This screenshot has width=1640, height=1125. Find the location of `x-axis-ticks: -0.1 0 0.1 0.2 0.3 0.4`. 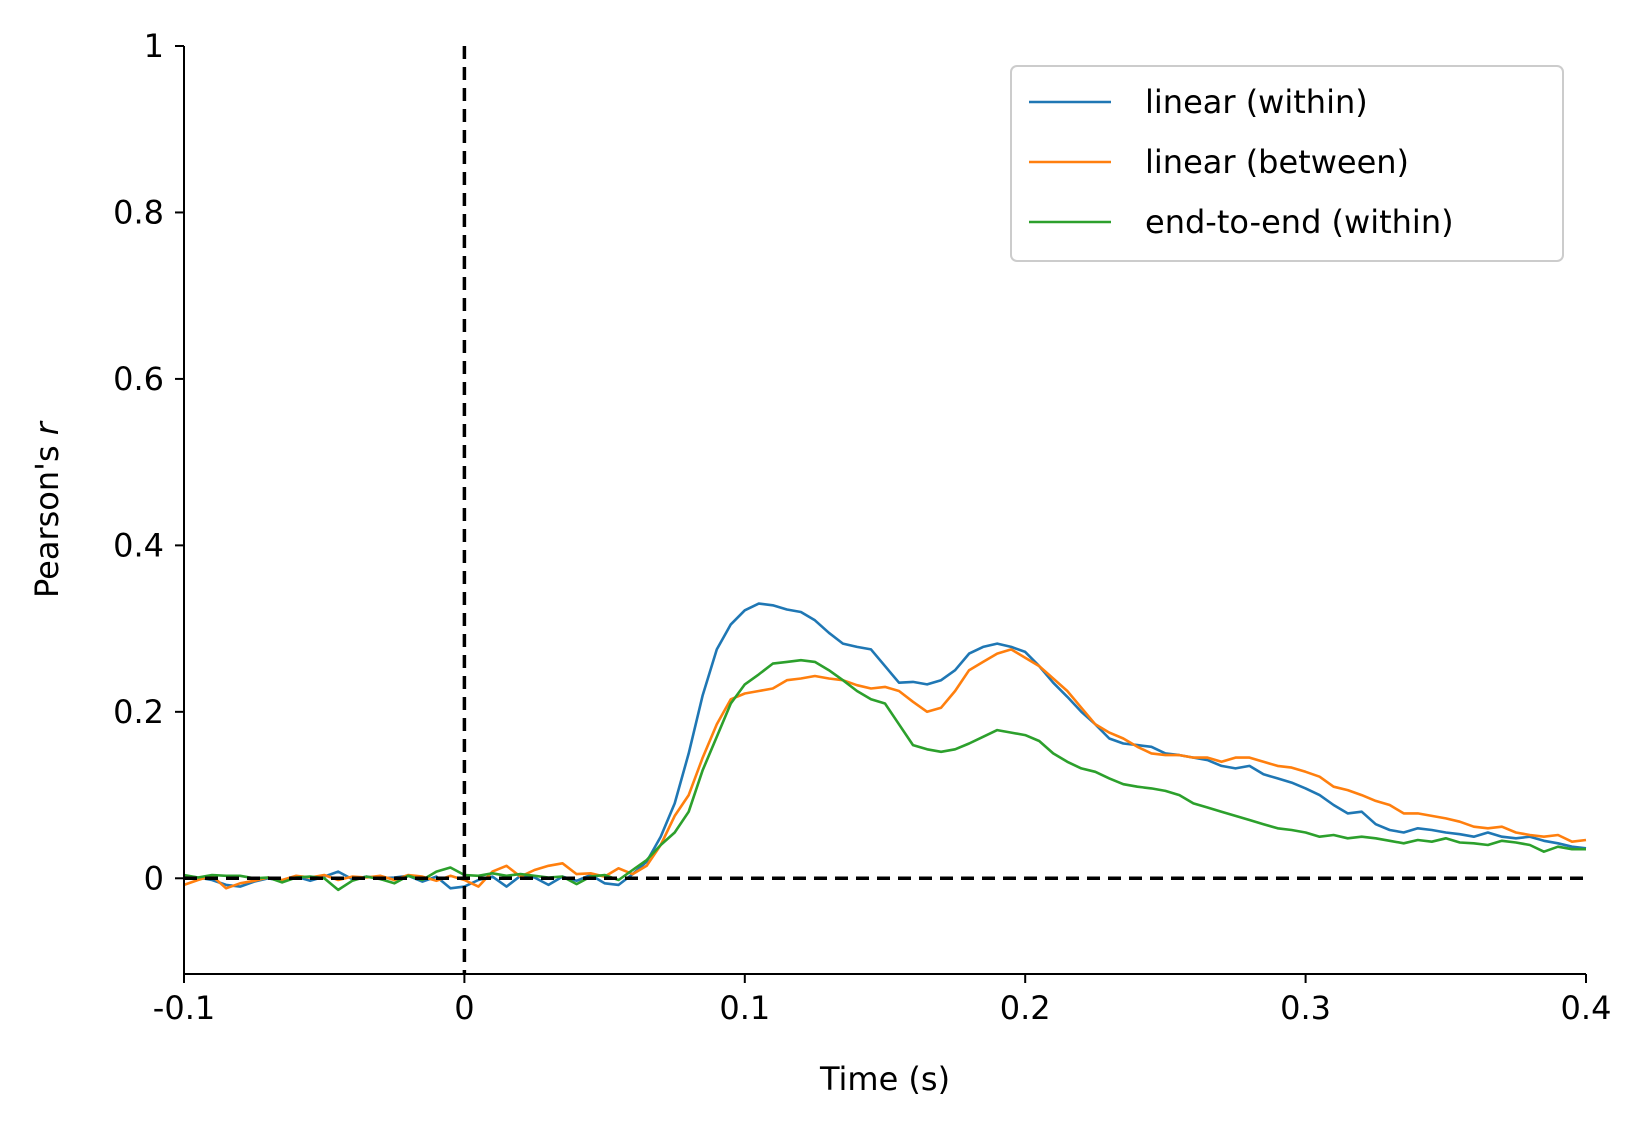

x-axis-ticks: -0.1 0 0.1 0.2 0.3 0.4 is located at coordinates (882, 1000).